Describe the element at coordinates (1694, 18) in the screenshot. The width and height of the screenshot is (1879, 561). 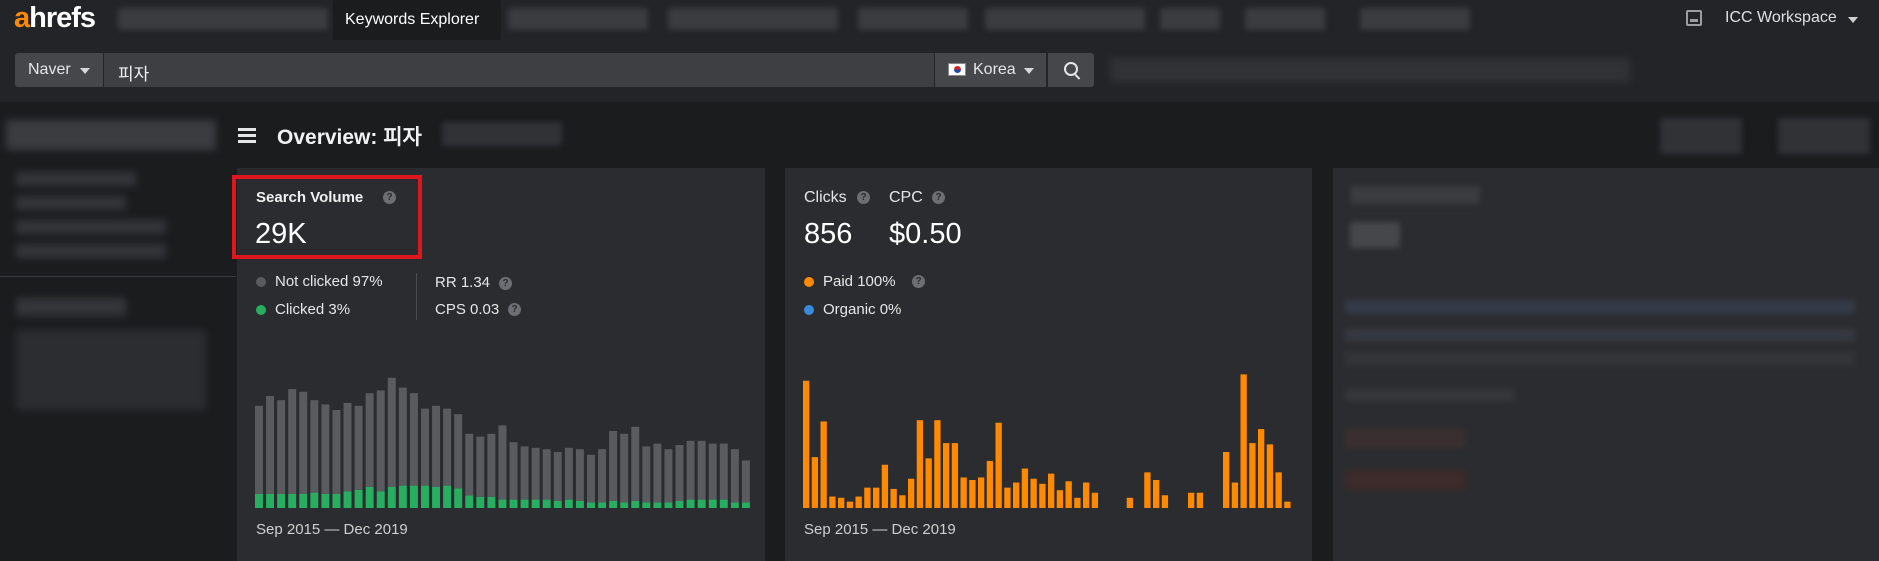
I see `notifications-icon` at that location.